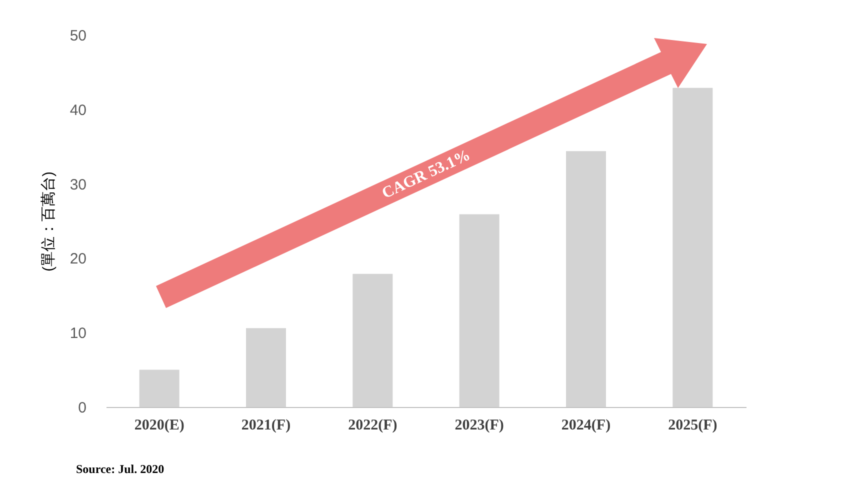 This screenshot has height=495, width=855. Describe the element at coordinates (78, 36) in the screenshot. I see `y-tick-label: 50` at that location.